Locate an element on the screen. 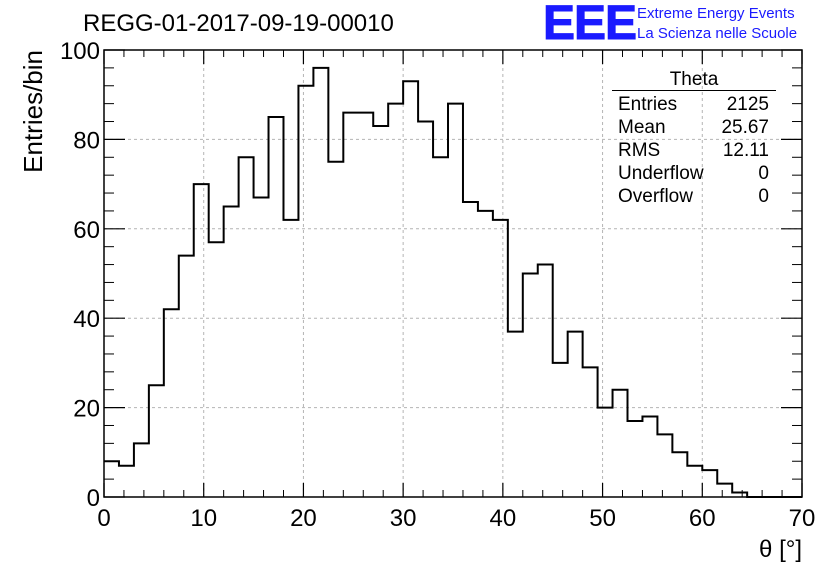  y-axis-label: Entries/bin is located at coordinates (33, 111).